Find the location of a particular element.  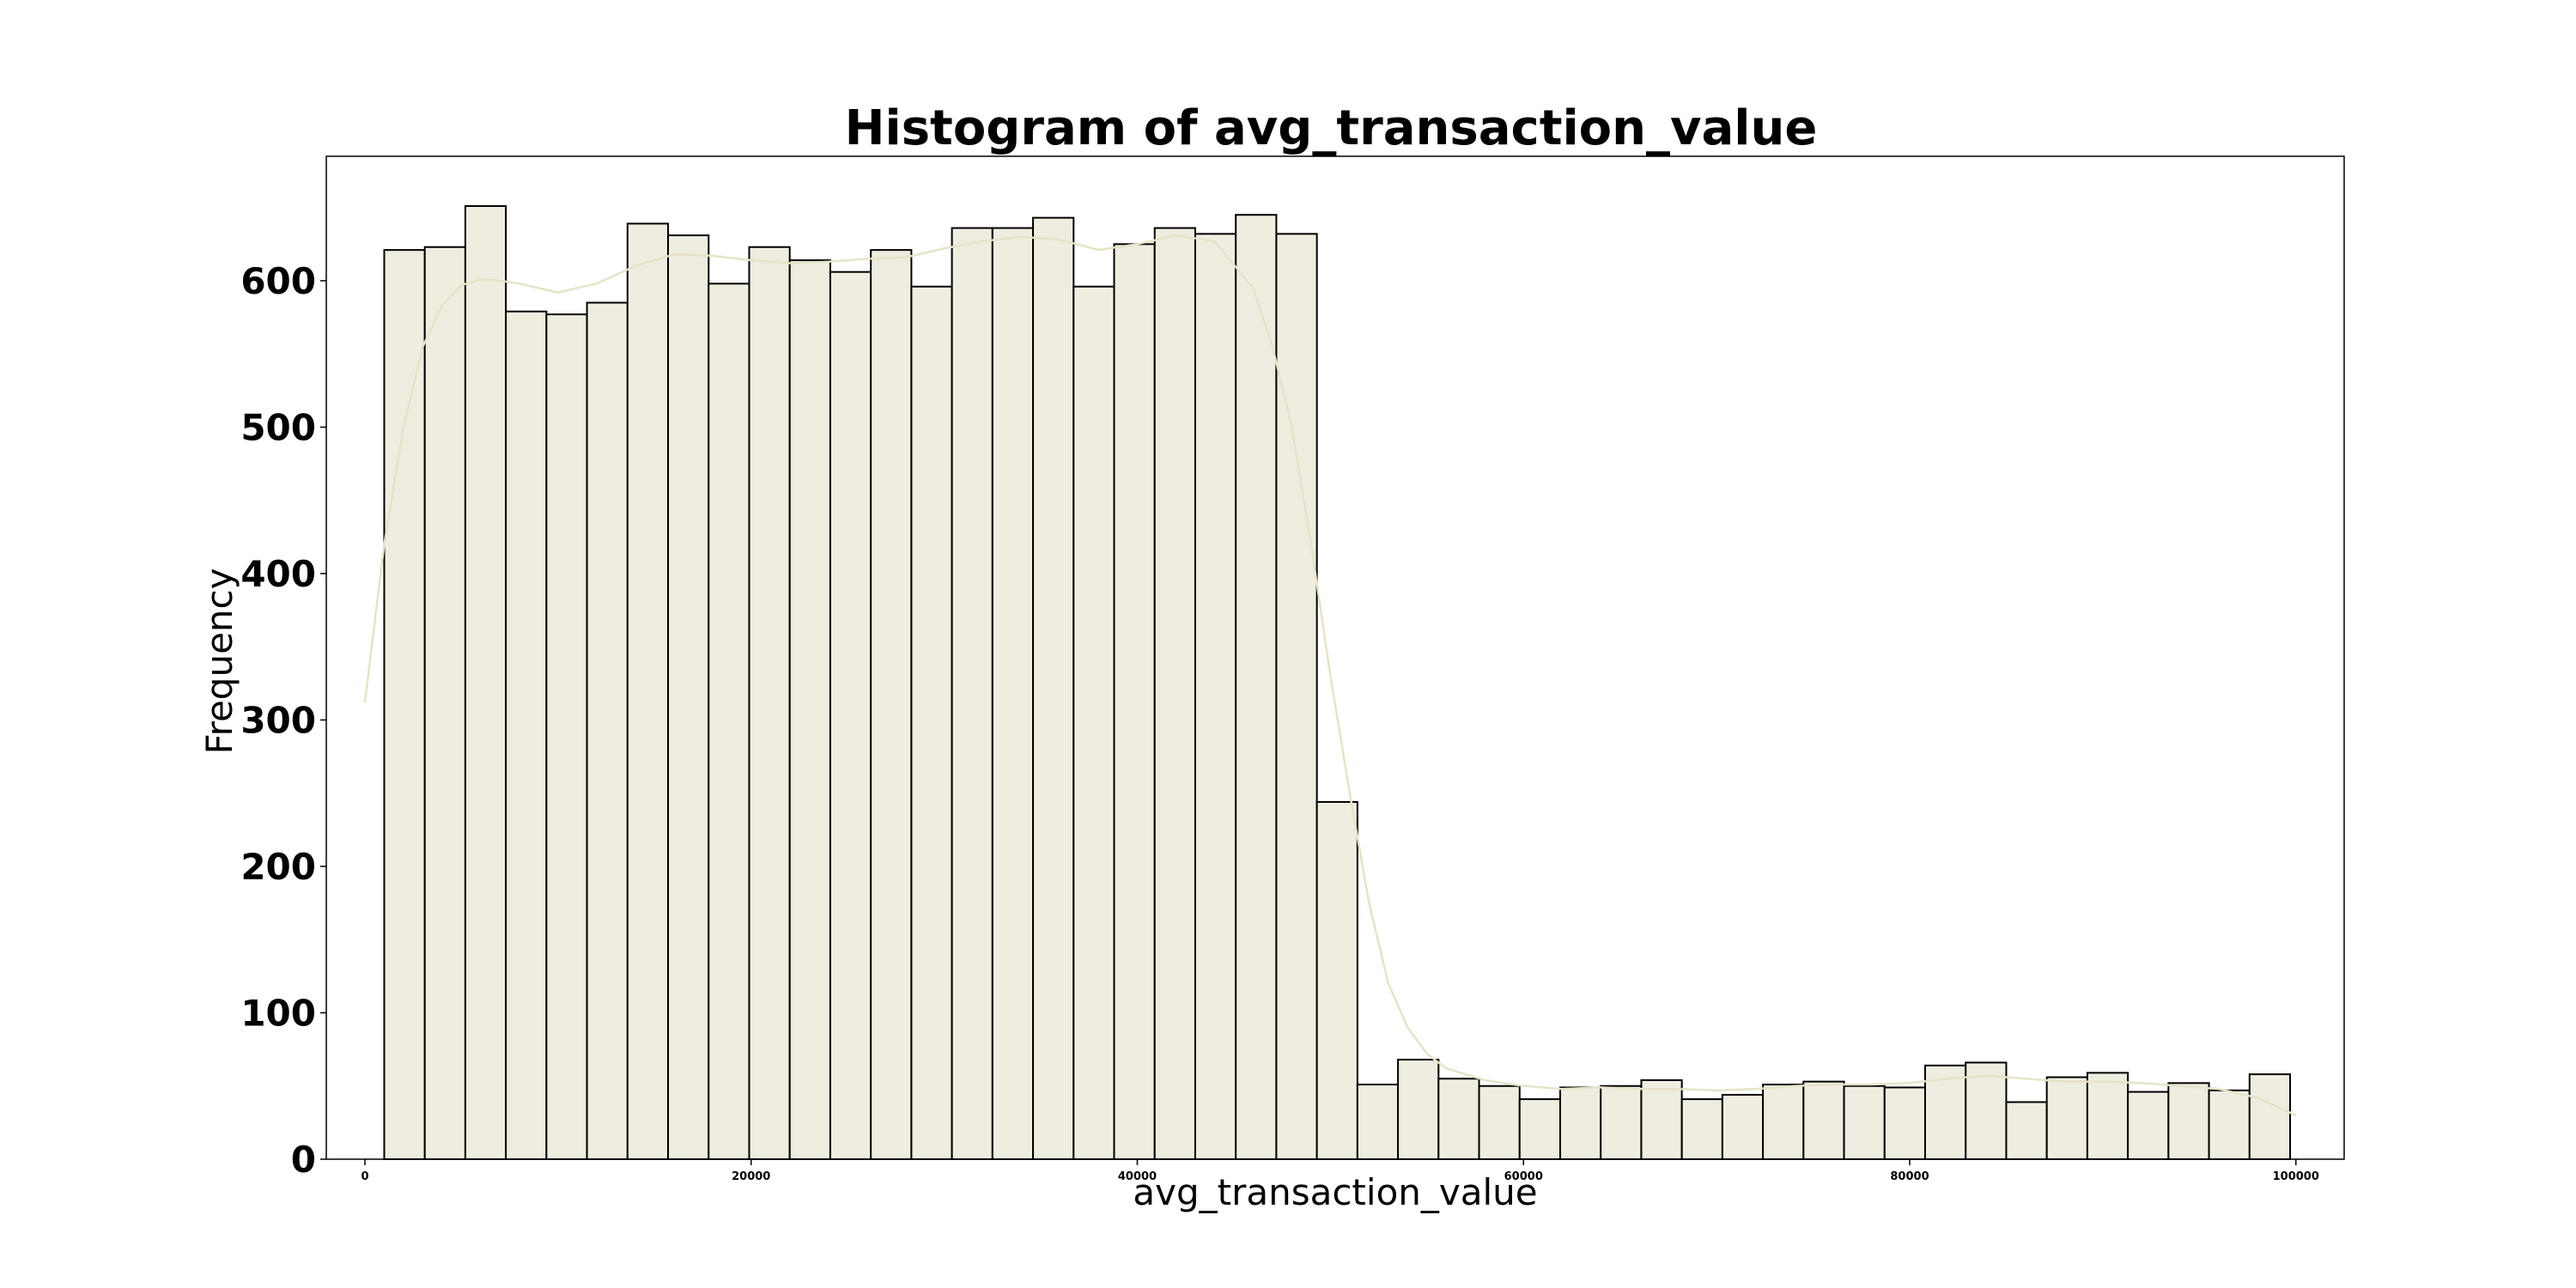

x-tick-label: 0 is located at coordinates (365, 1177).